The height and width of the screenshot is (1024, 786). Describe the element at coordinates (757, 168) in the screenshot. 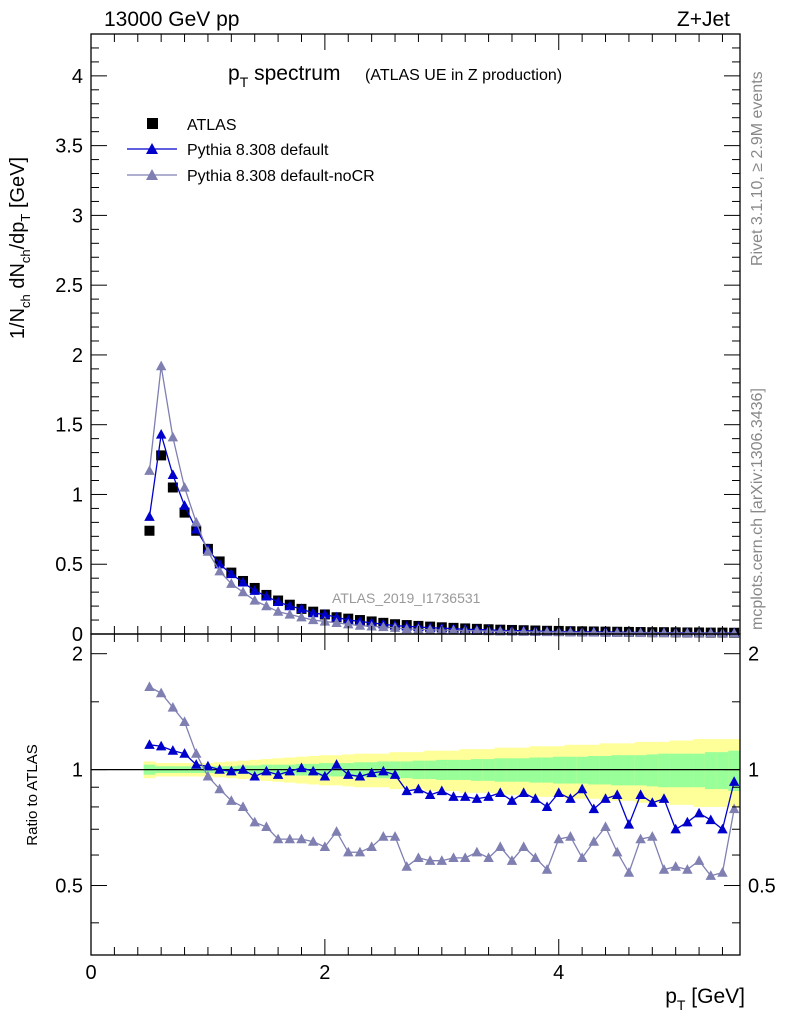

I see `rivet-label: Rivet 3.1.10, ≥ 2.9M events` at that location.